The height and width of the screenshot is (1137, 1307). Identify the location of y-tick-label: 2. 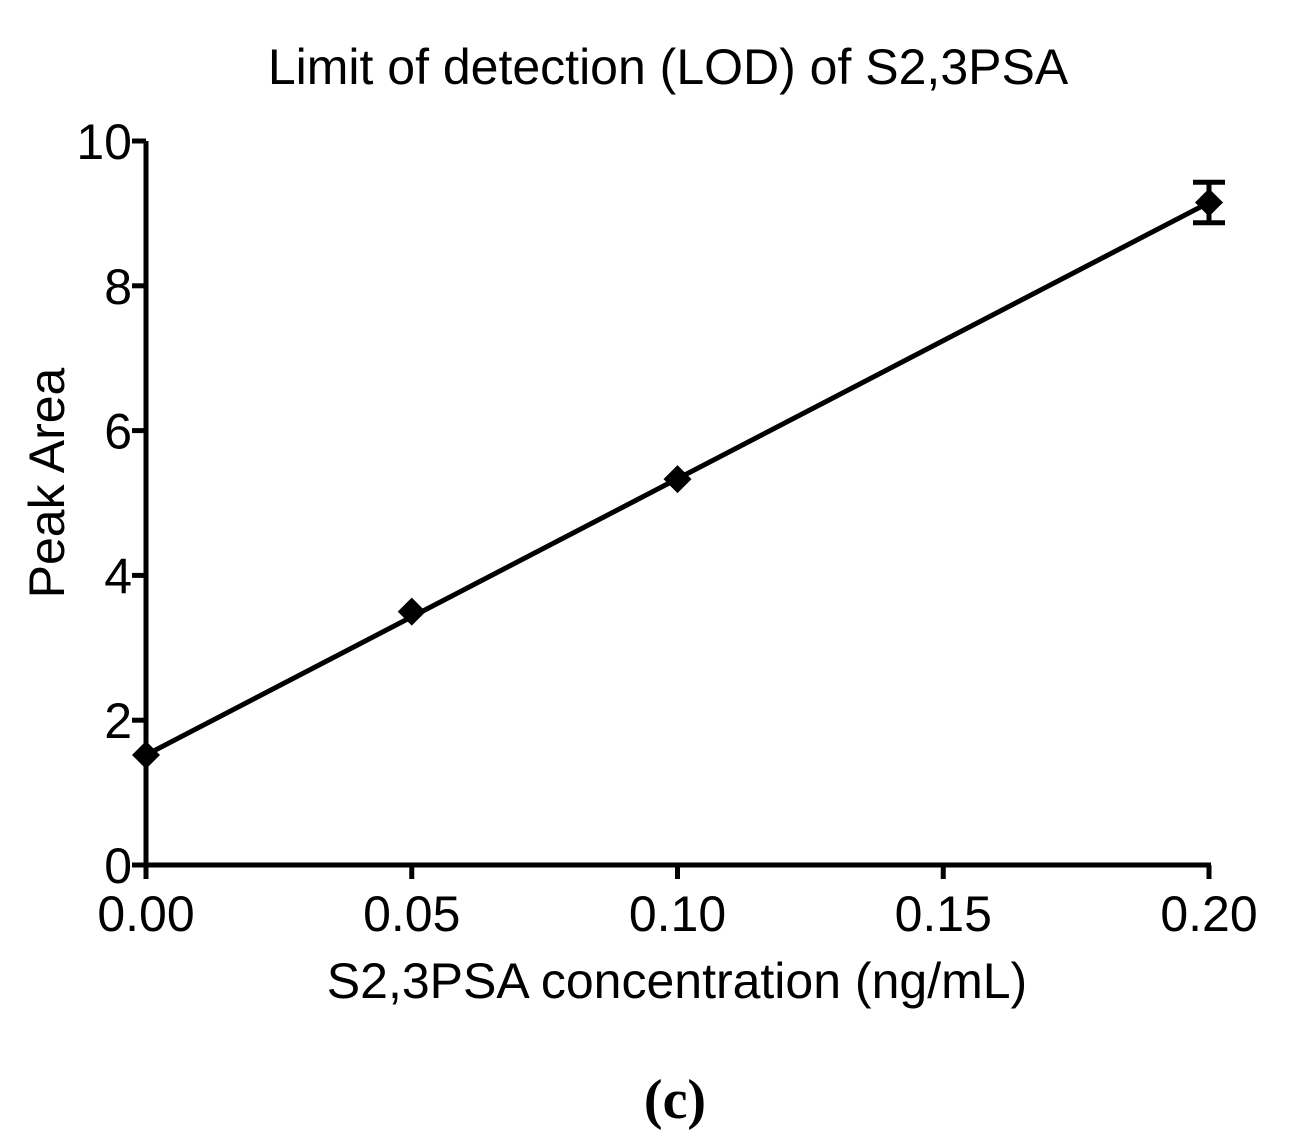
(118, 721).